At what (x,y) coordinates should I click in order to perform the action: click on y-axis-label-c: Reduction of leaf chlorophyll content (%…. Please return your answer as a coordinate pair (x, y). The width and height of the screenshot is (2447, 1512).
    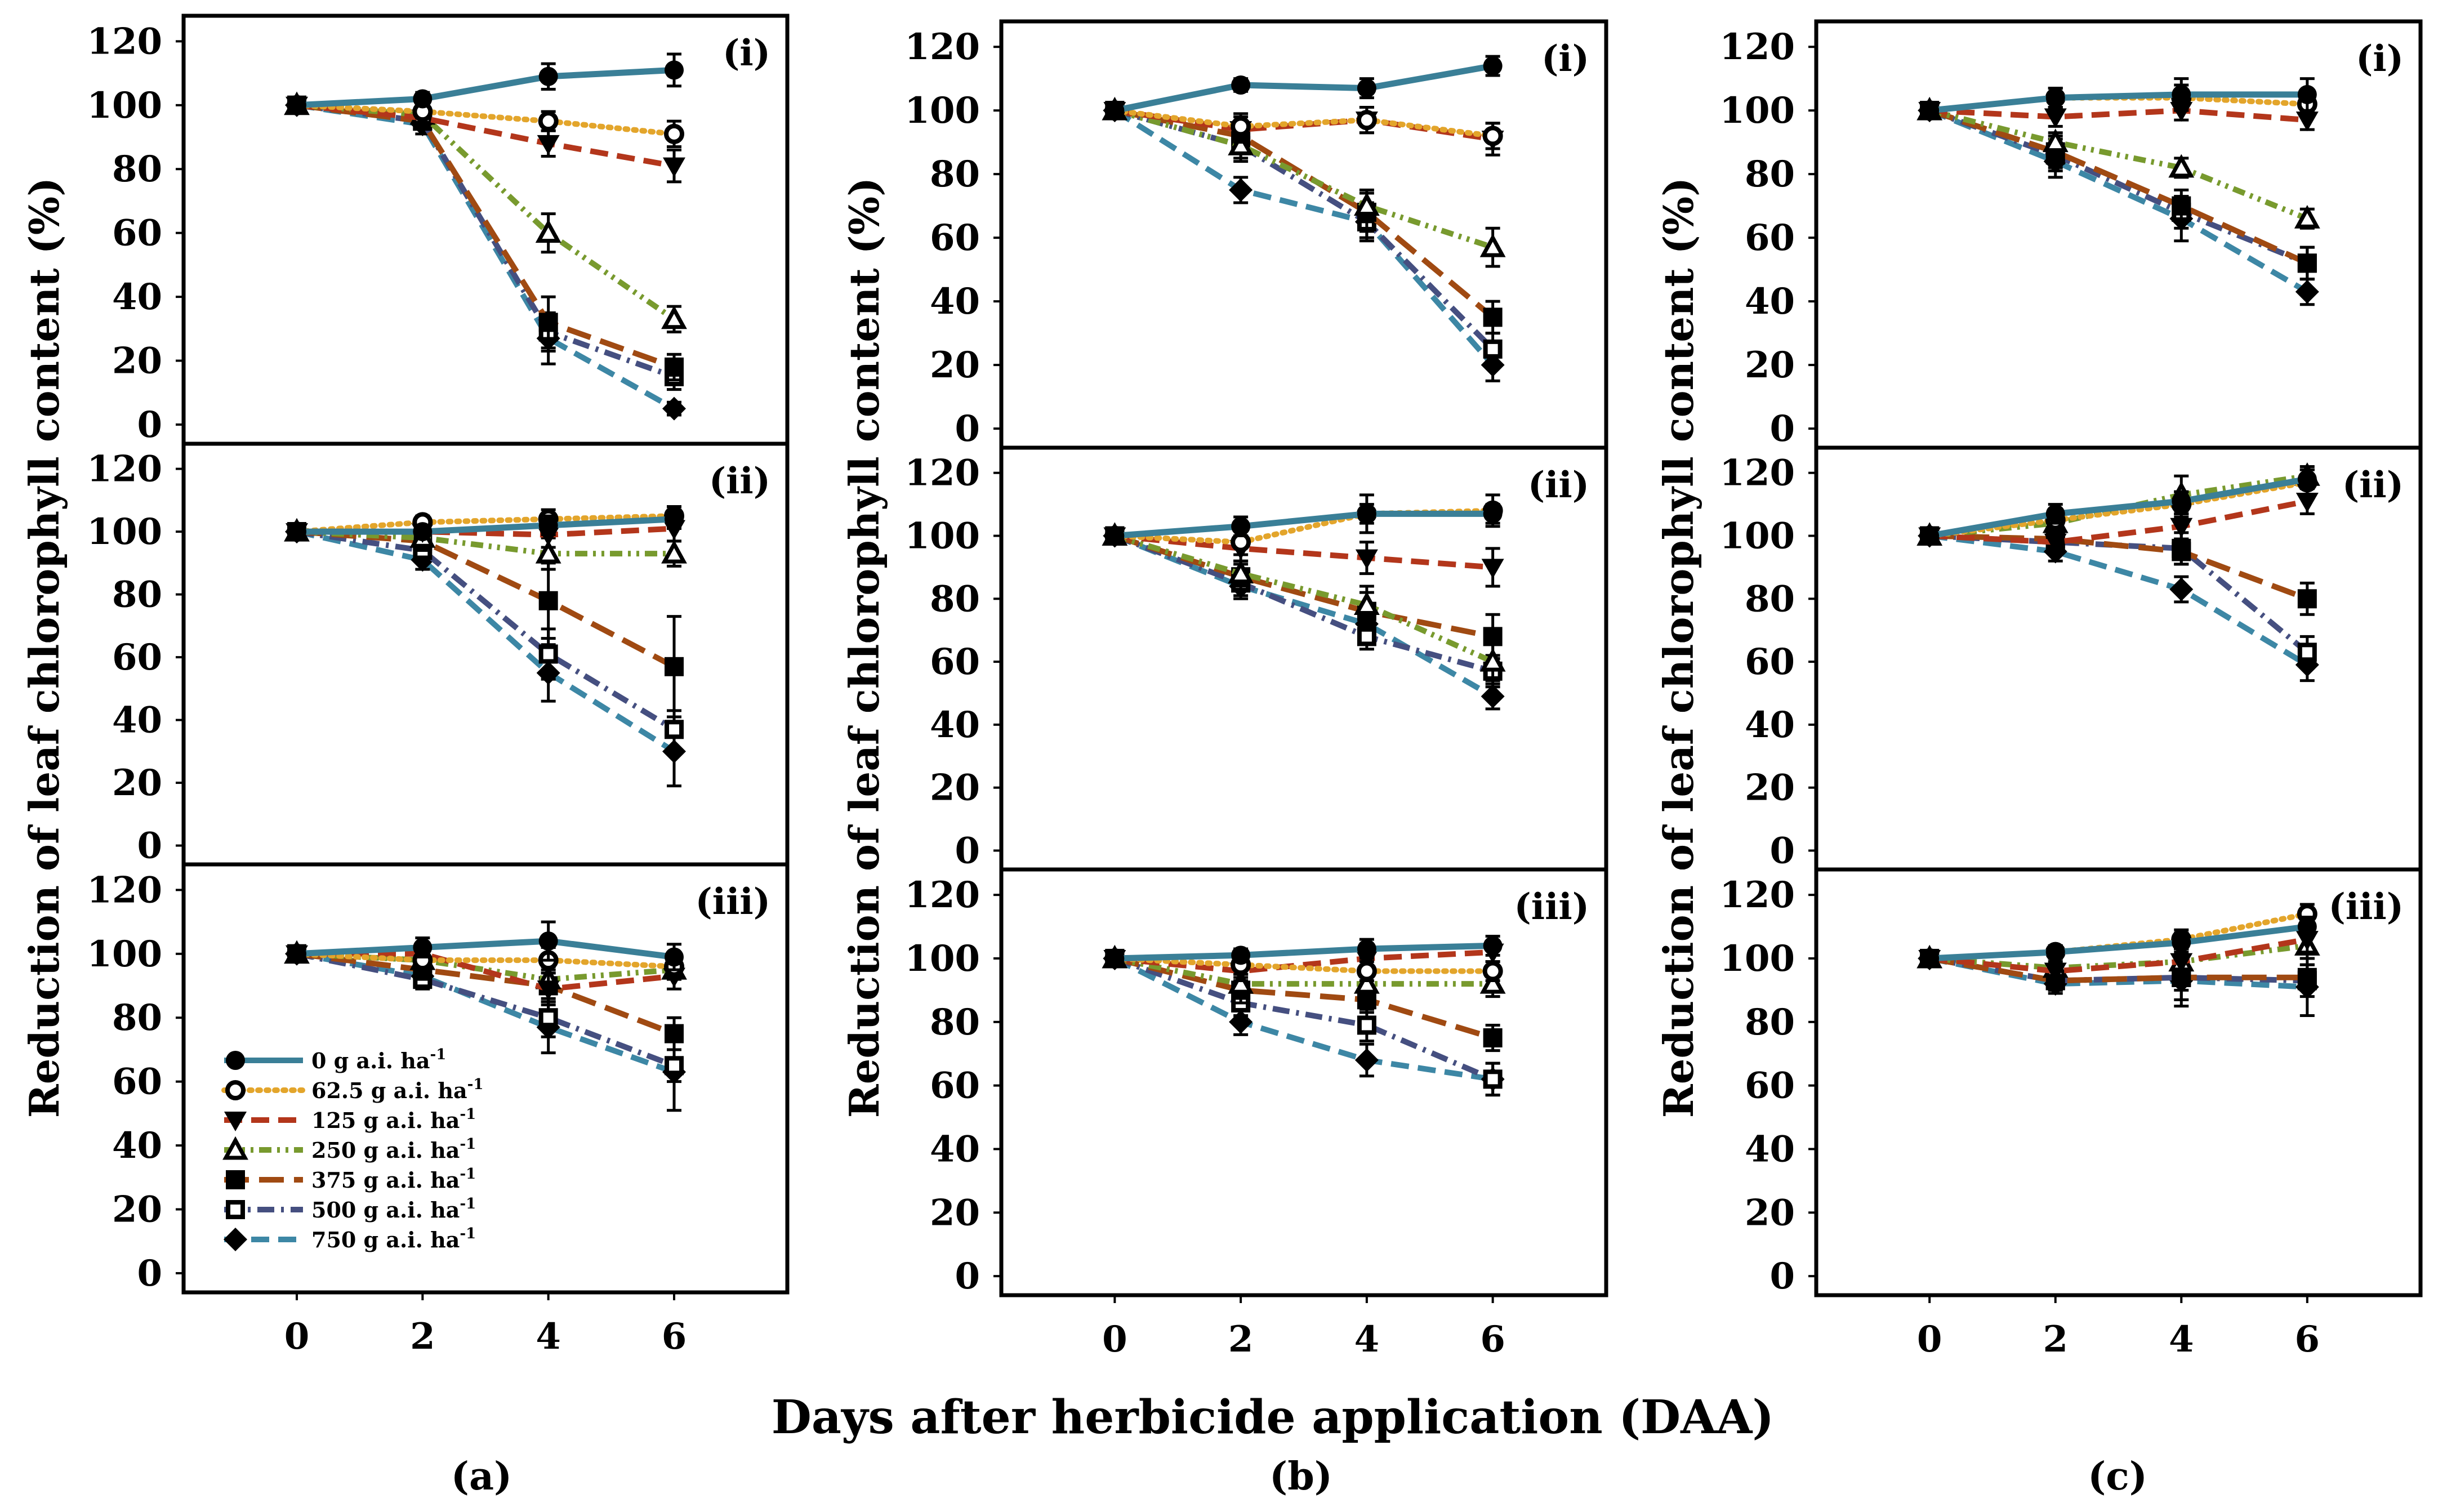
    Looking at the image, I should click on (1679, 647).